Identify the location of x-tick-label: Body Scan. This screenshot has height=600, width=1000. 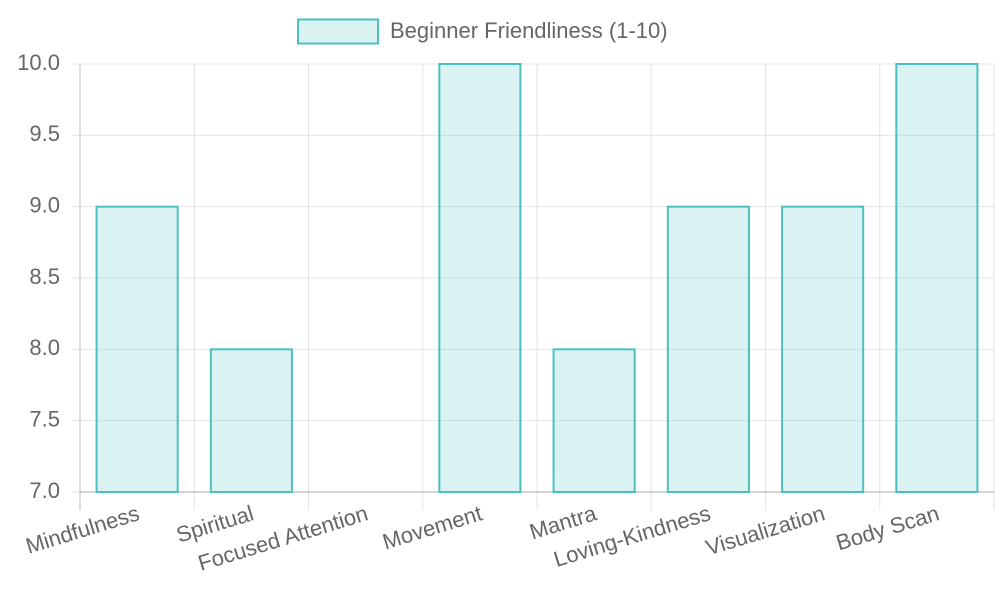
(887, 527).